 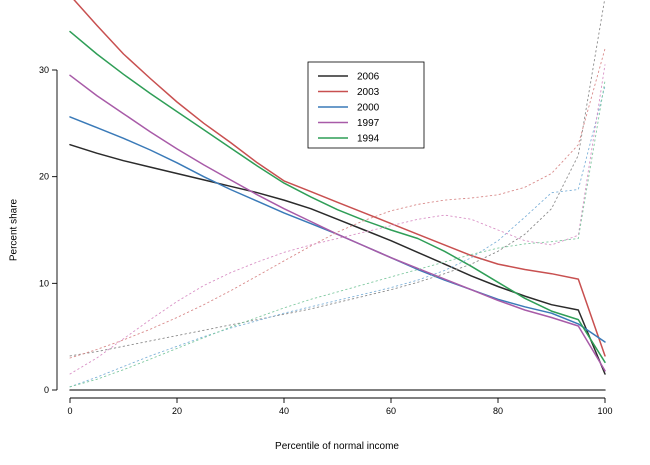 I want to click on x-tick-label: 20, so click(x=177, y=411).